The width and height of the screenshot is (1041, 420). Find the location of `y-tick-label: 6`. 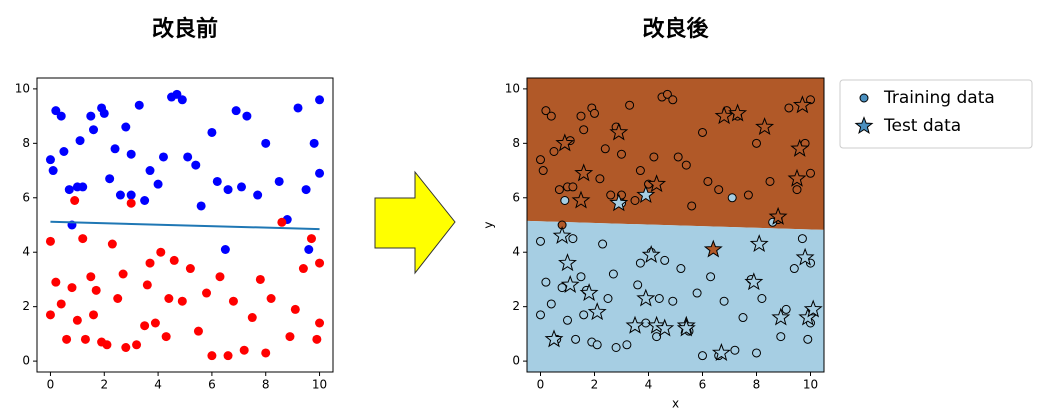

y-tick-label: 6 is located at coordinates (26, 197).